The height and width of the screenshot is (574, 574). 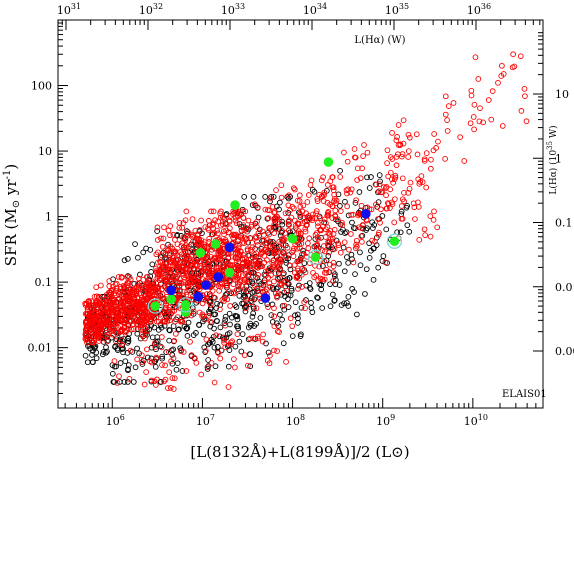 What do you see at coordinates (275, 273) in the screenshot?
I see `ringed-points` at bounding box center [275, 273].